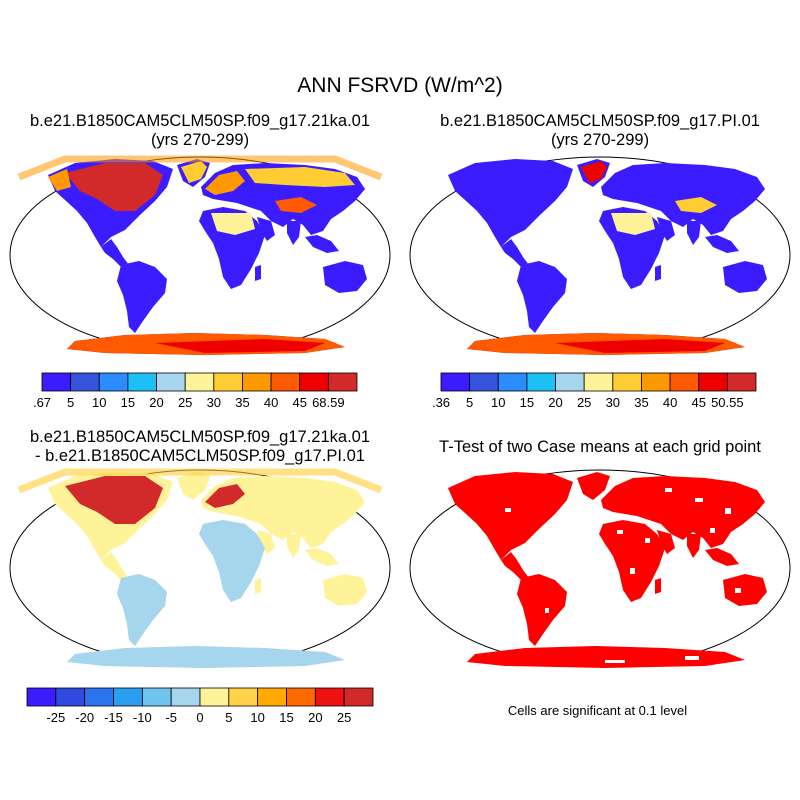 The height and width of the screenshot is (800, 800). What do you see at coordinates (42, 402) in the screenshot?
I see `case1-colorbar-label-0: .67` at bounding box center [42, 402].